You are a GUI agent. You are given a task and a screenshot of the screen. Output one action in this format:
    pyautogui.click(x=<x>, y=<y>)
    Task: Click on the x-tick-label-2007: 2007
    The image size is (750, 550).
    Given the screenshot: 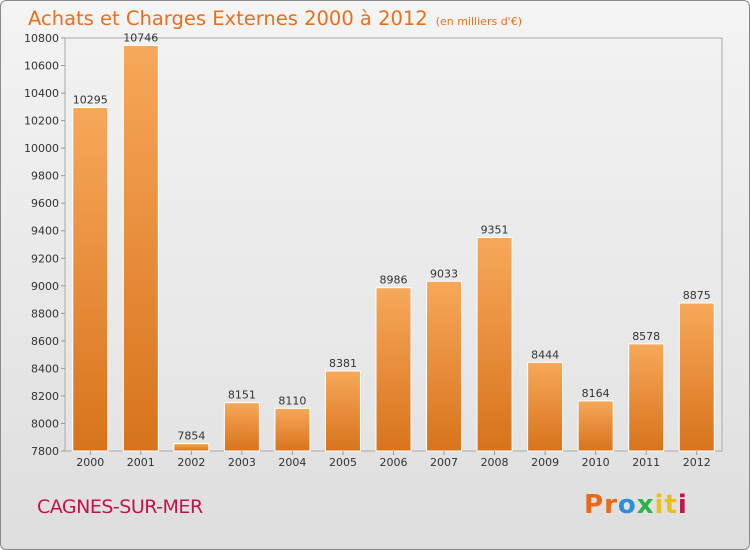 What is the action you would take?
    pyautogui.click(x=444, y=462)
    